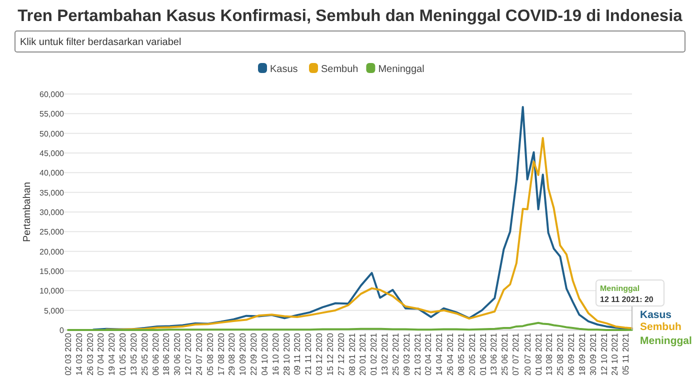  Describe the element at coordinates (62, 330) in the screenshot. I see `y-tick-label: 0` at that location.